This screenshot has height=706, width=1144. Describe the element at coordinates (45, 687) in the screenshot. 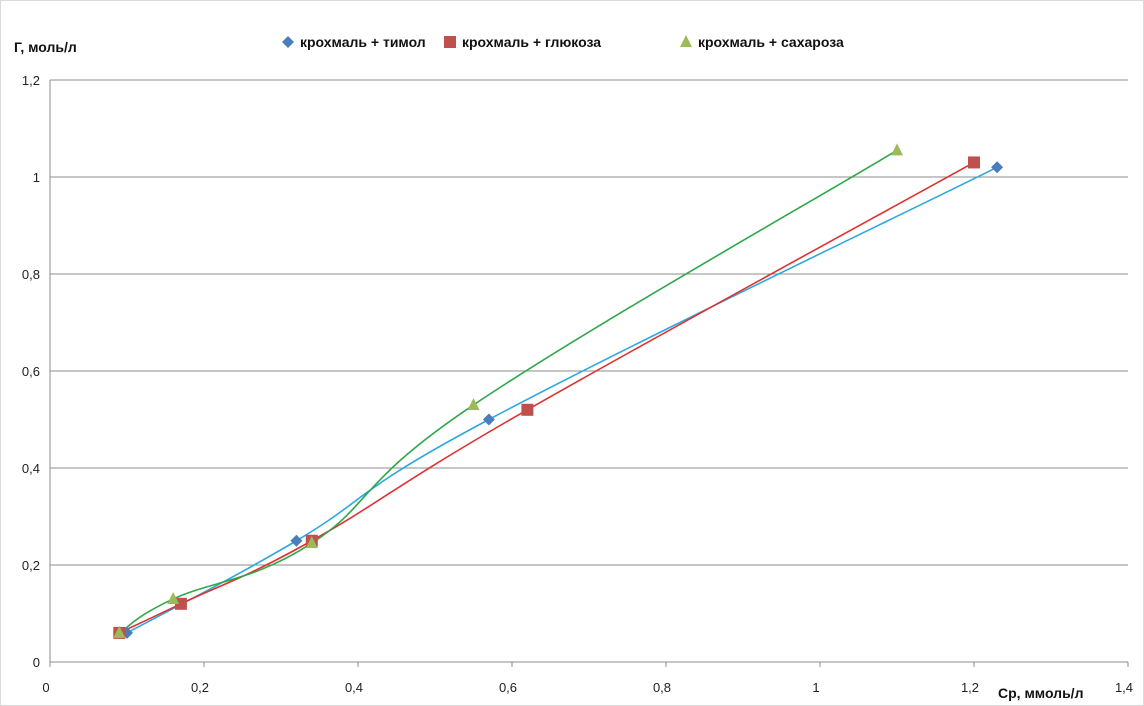

I see `x-tick-label: 0` at that location.